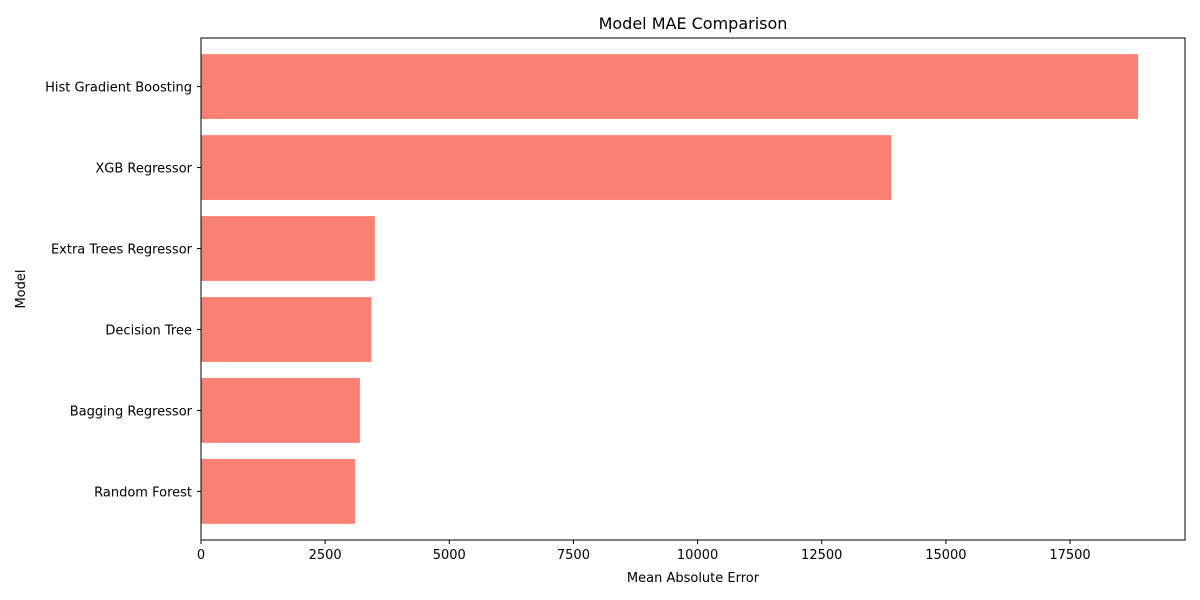 Image resolution: width=1200 pixels, height=600 pixels. I want to click on y-axis-label: Model, so click(21, 288).